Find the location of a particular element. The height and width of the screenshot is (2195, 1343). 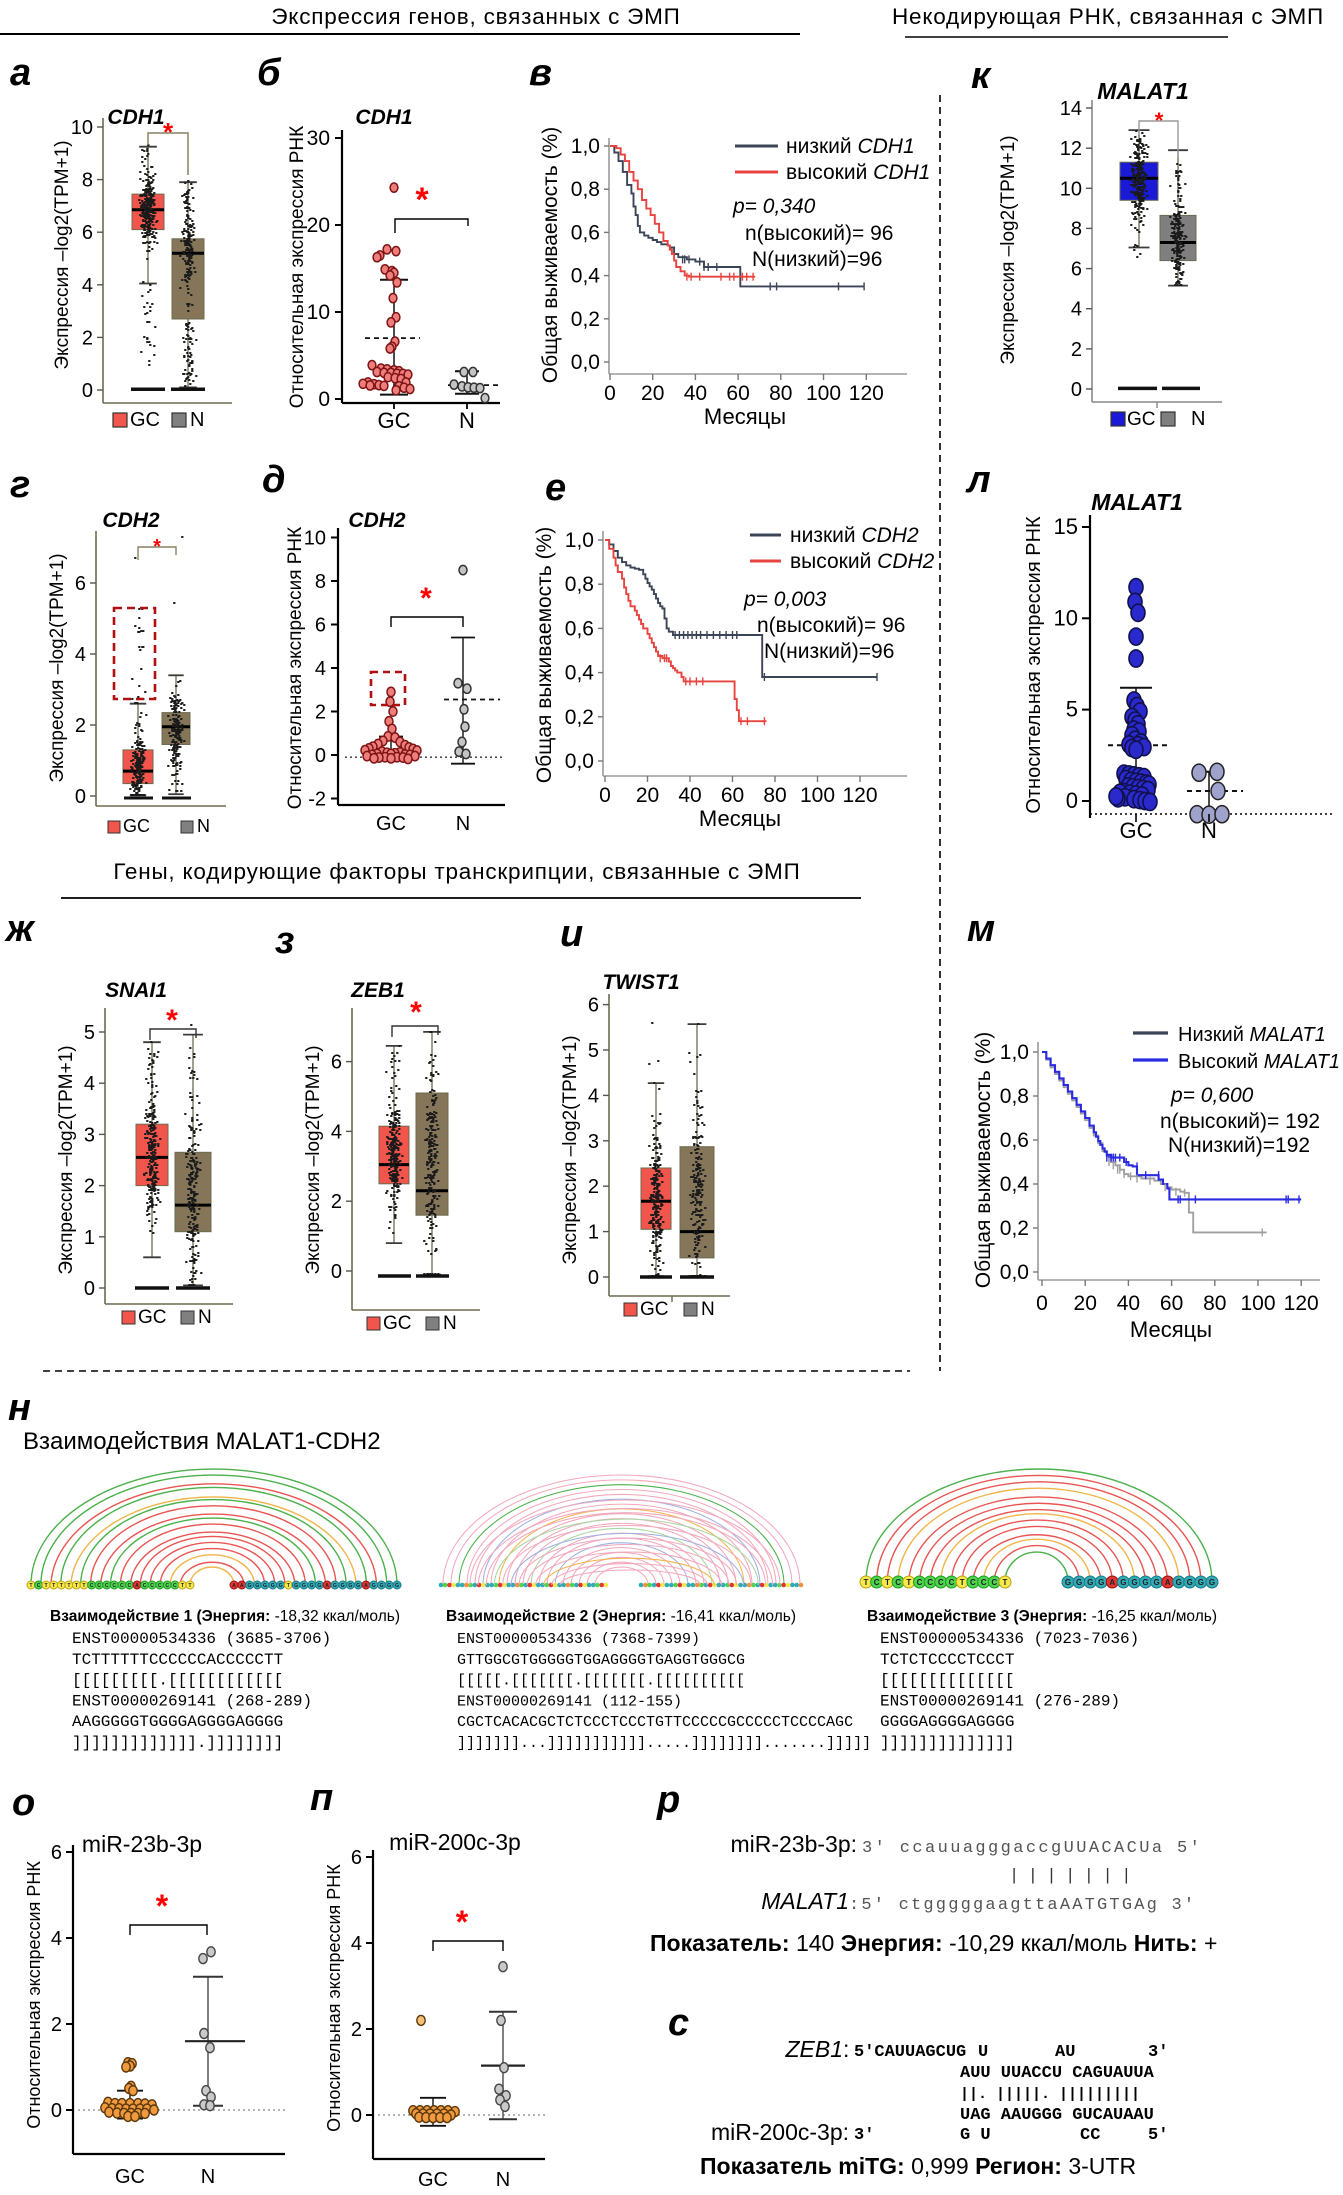

svg-text: 100 is located at coordinates (817, 795).